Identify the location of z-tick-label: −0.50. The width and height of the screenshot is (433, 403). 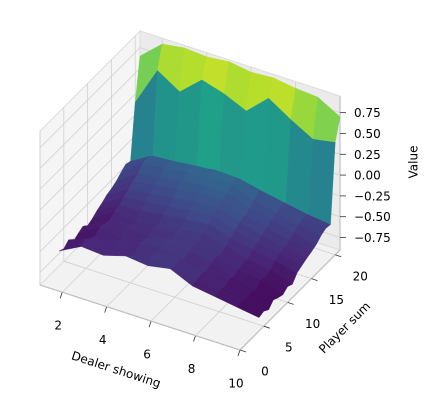
(372, 217).